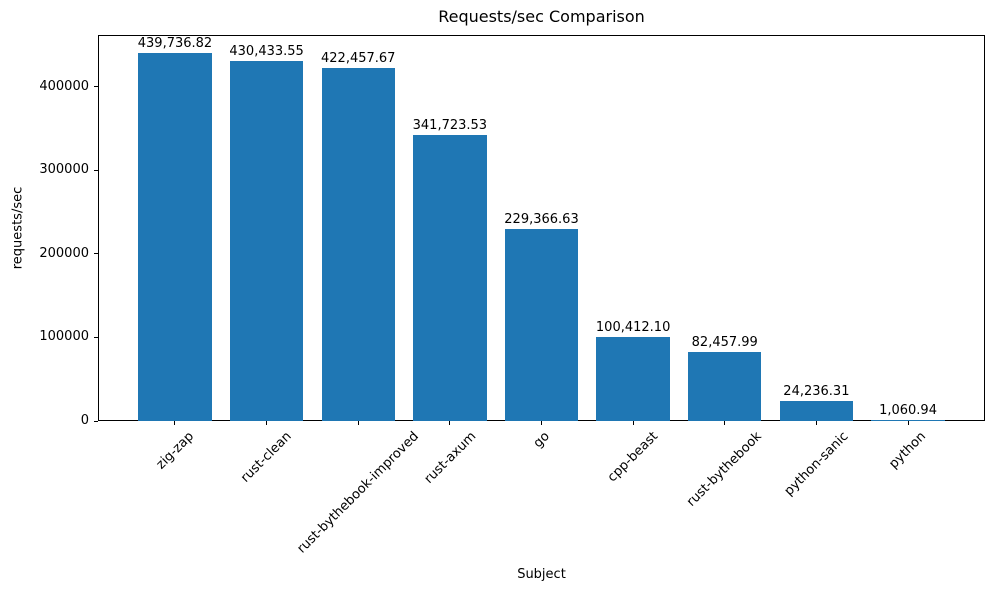 This screenshot has width=1000, height=600. What do you see at coordinates (725, 469) in the screenshot?
I see `x-tick-label: rust-bythebook` at bounding box center [725, 469].